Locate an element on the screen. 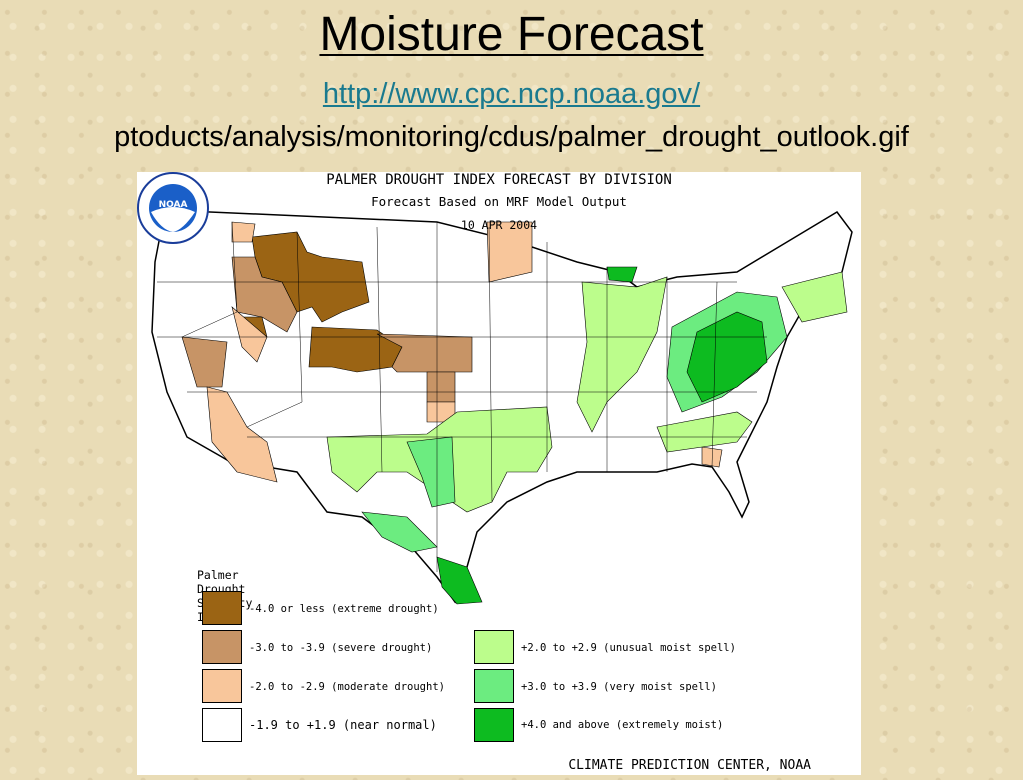  region-extremely-moist is located at coordinates (727, 357).